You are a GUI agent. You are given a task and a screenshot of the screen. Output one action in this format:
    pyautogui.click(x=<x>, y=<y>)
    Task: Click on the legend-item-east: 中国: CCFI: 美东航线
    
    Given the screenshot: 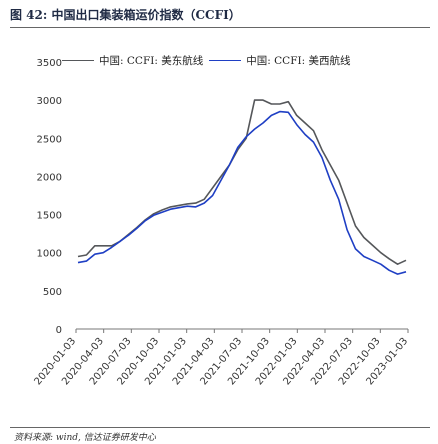 What is the action you would take?
    pyautogui.click(x=132, y=60)
    